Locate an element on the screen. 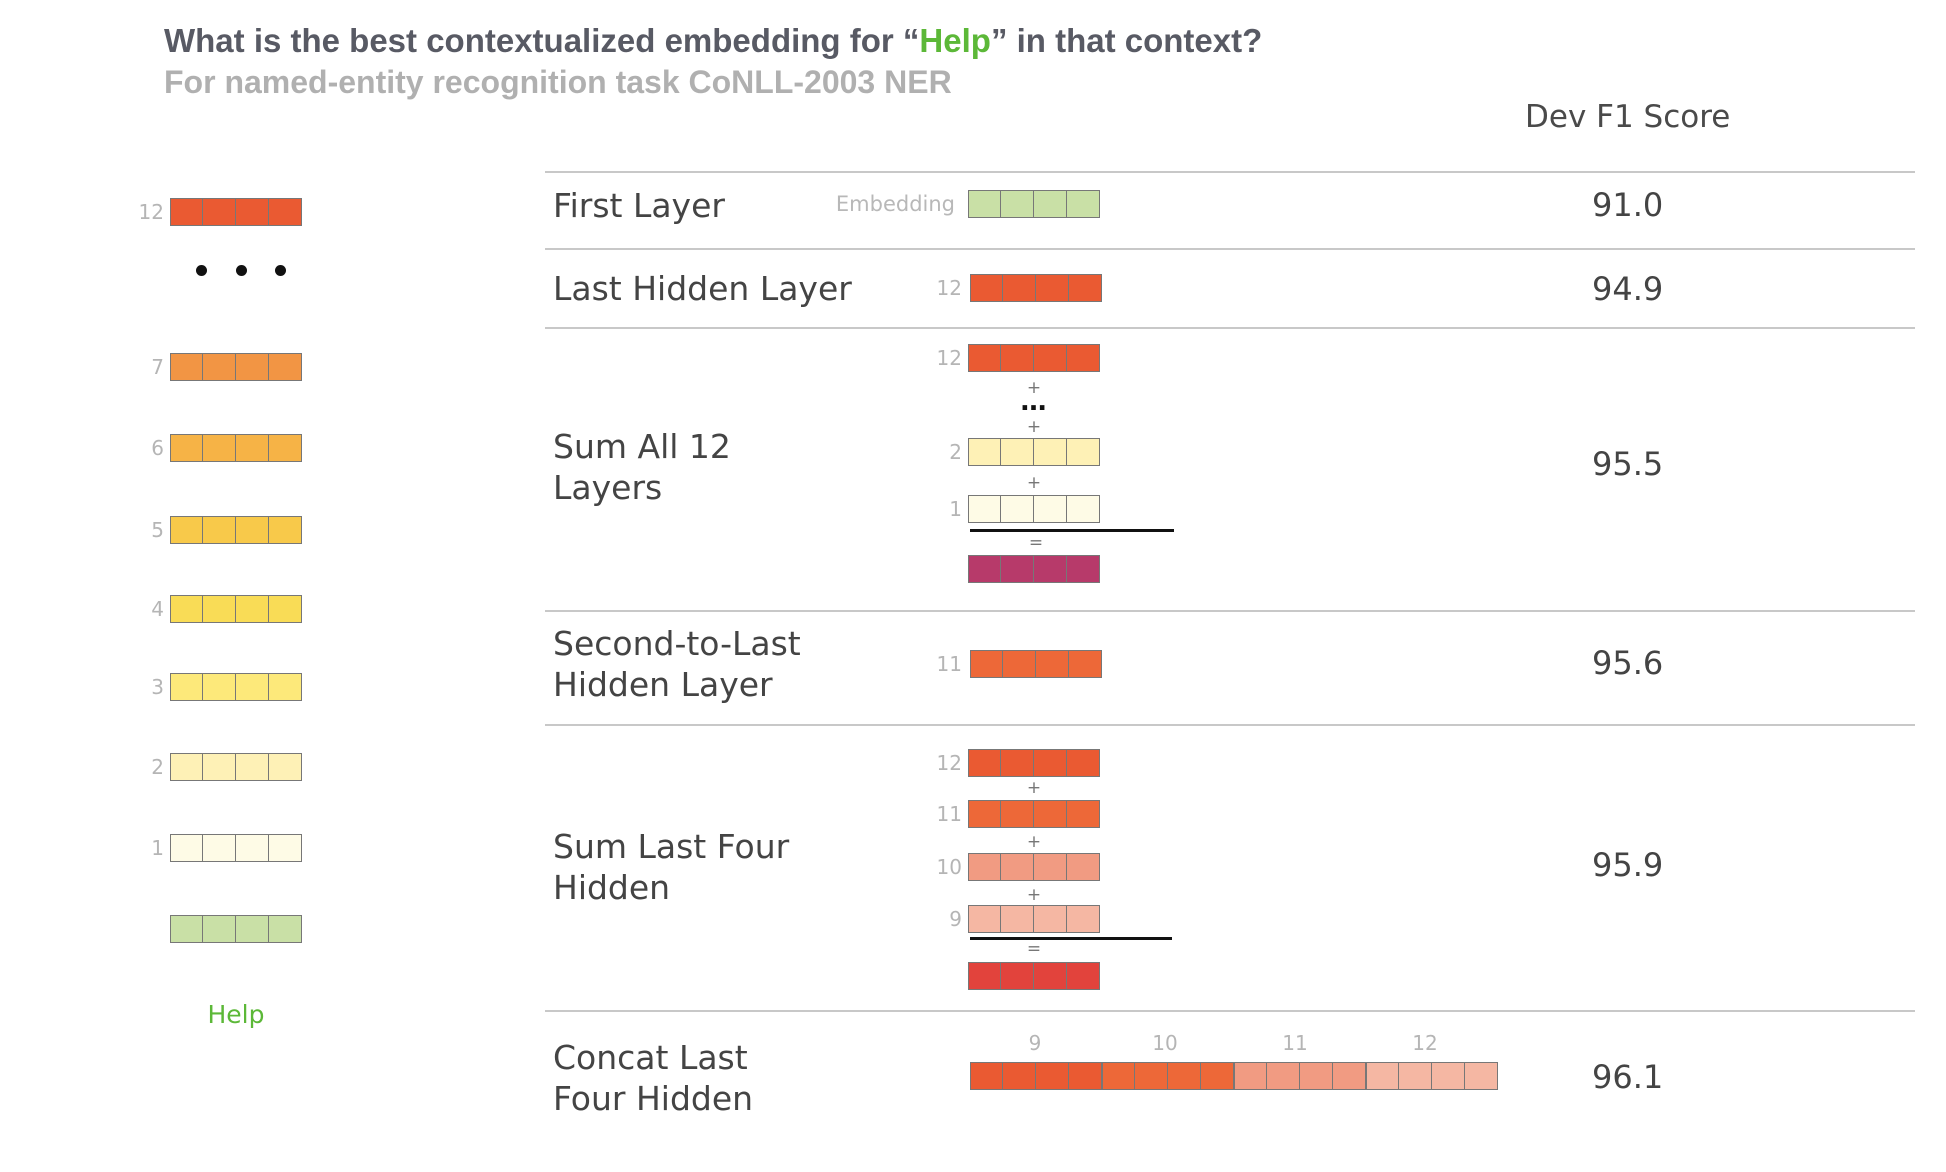 This screenshot has width=1946, height=1172. concat-layer-number: 10 is located at coordinates (1165, 1043).